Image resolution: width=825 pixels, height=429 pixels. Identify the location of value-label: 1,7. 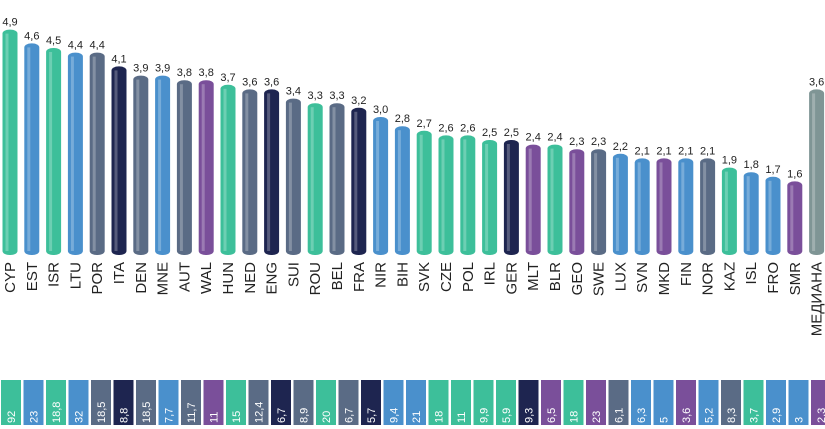
(772, 170).